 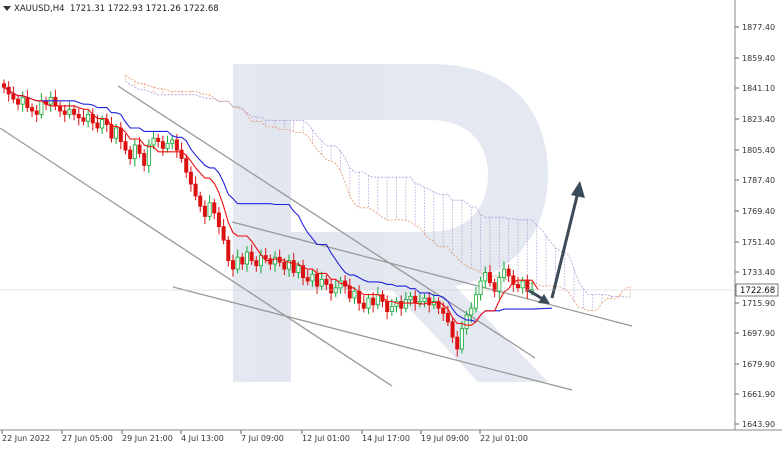 What do you see at coordinates (147, 438) in the screenshot?
I see `time-tick-label: 29 Jun 21:00` at bounding box center [147, 438].